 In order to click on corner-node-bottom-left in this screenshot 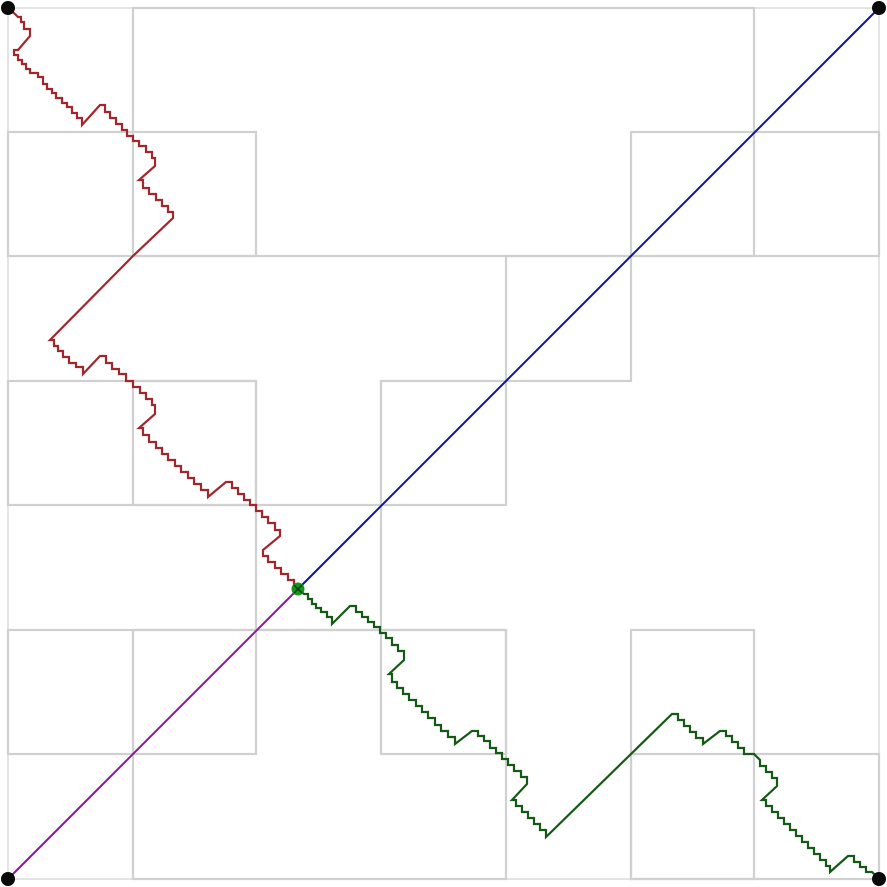, I will do `click(8, 879)`.